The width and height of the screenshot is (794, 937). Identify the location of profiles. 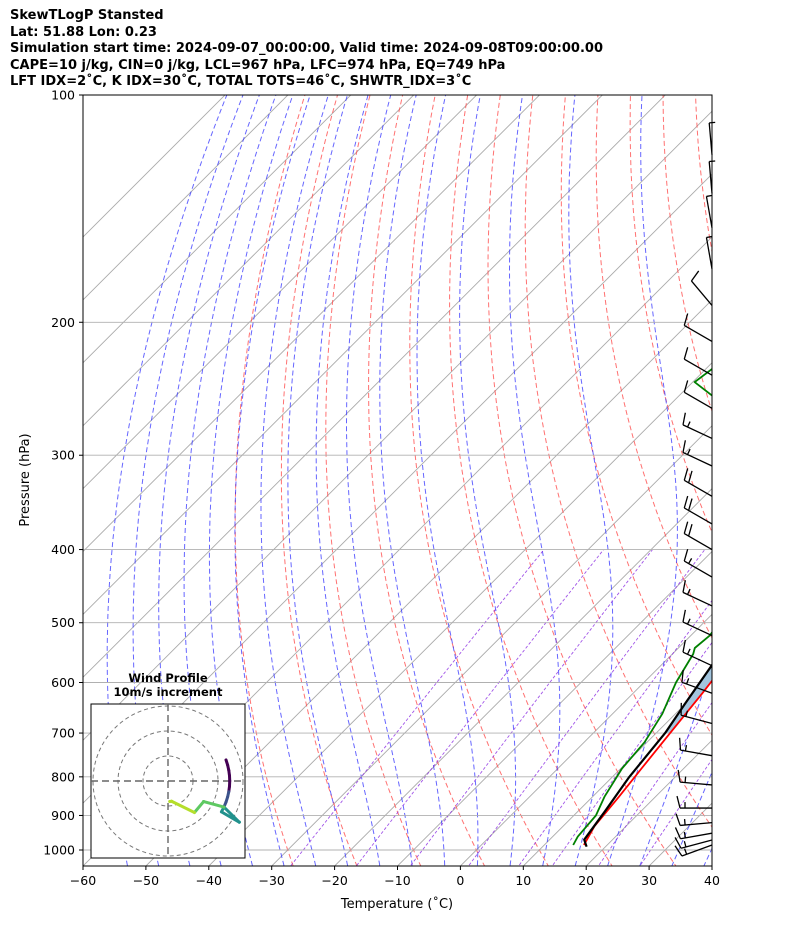
(642, 607).